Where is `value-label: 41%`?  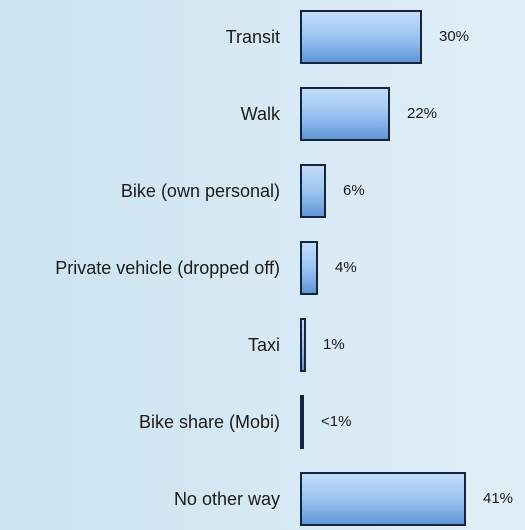
value-label: 41% is located at coordinates (498, 498).